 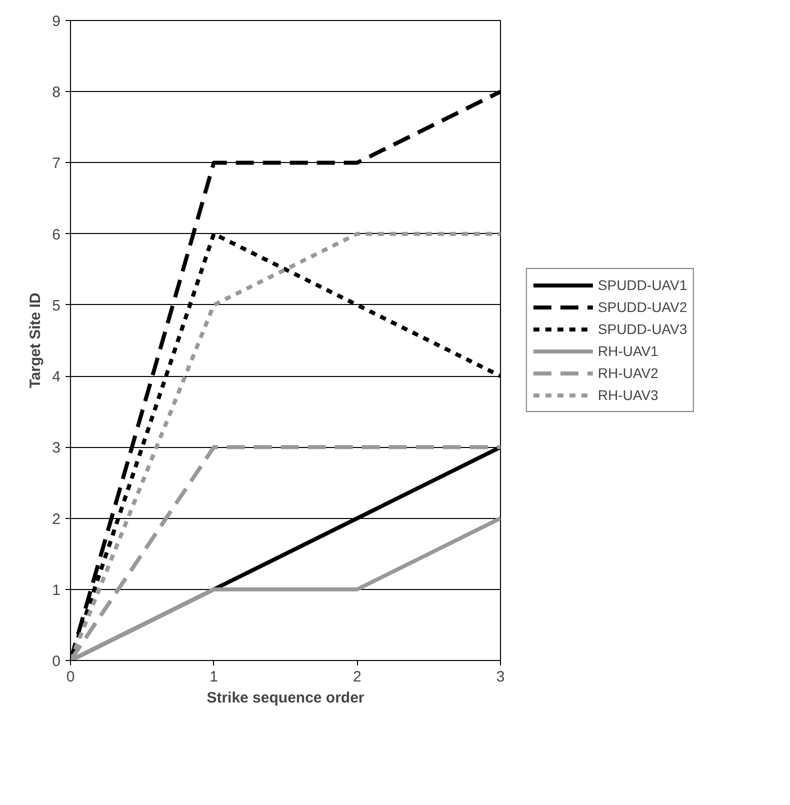 I want to click on y-tick-label: 4, so click(x=56, y=377).